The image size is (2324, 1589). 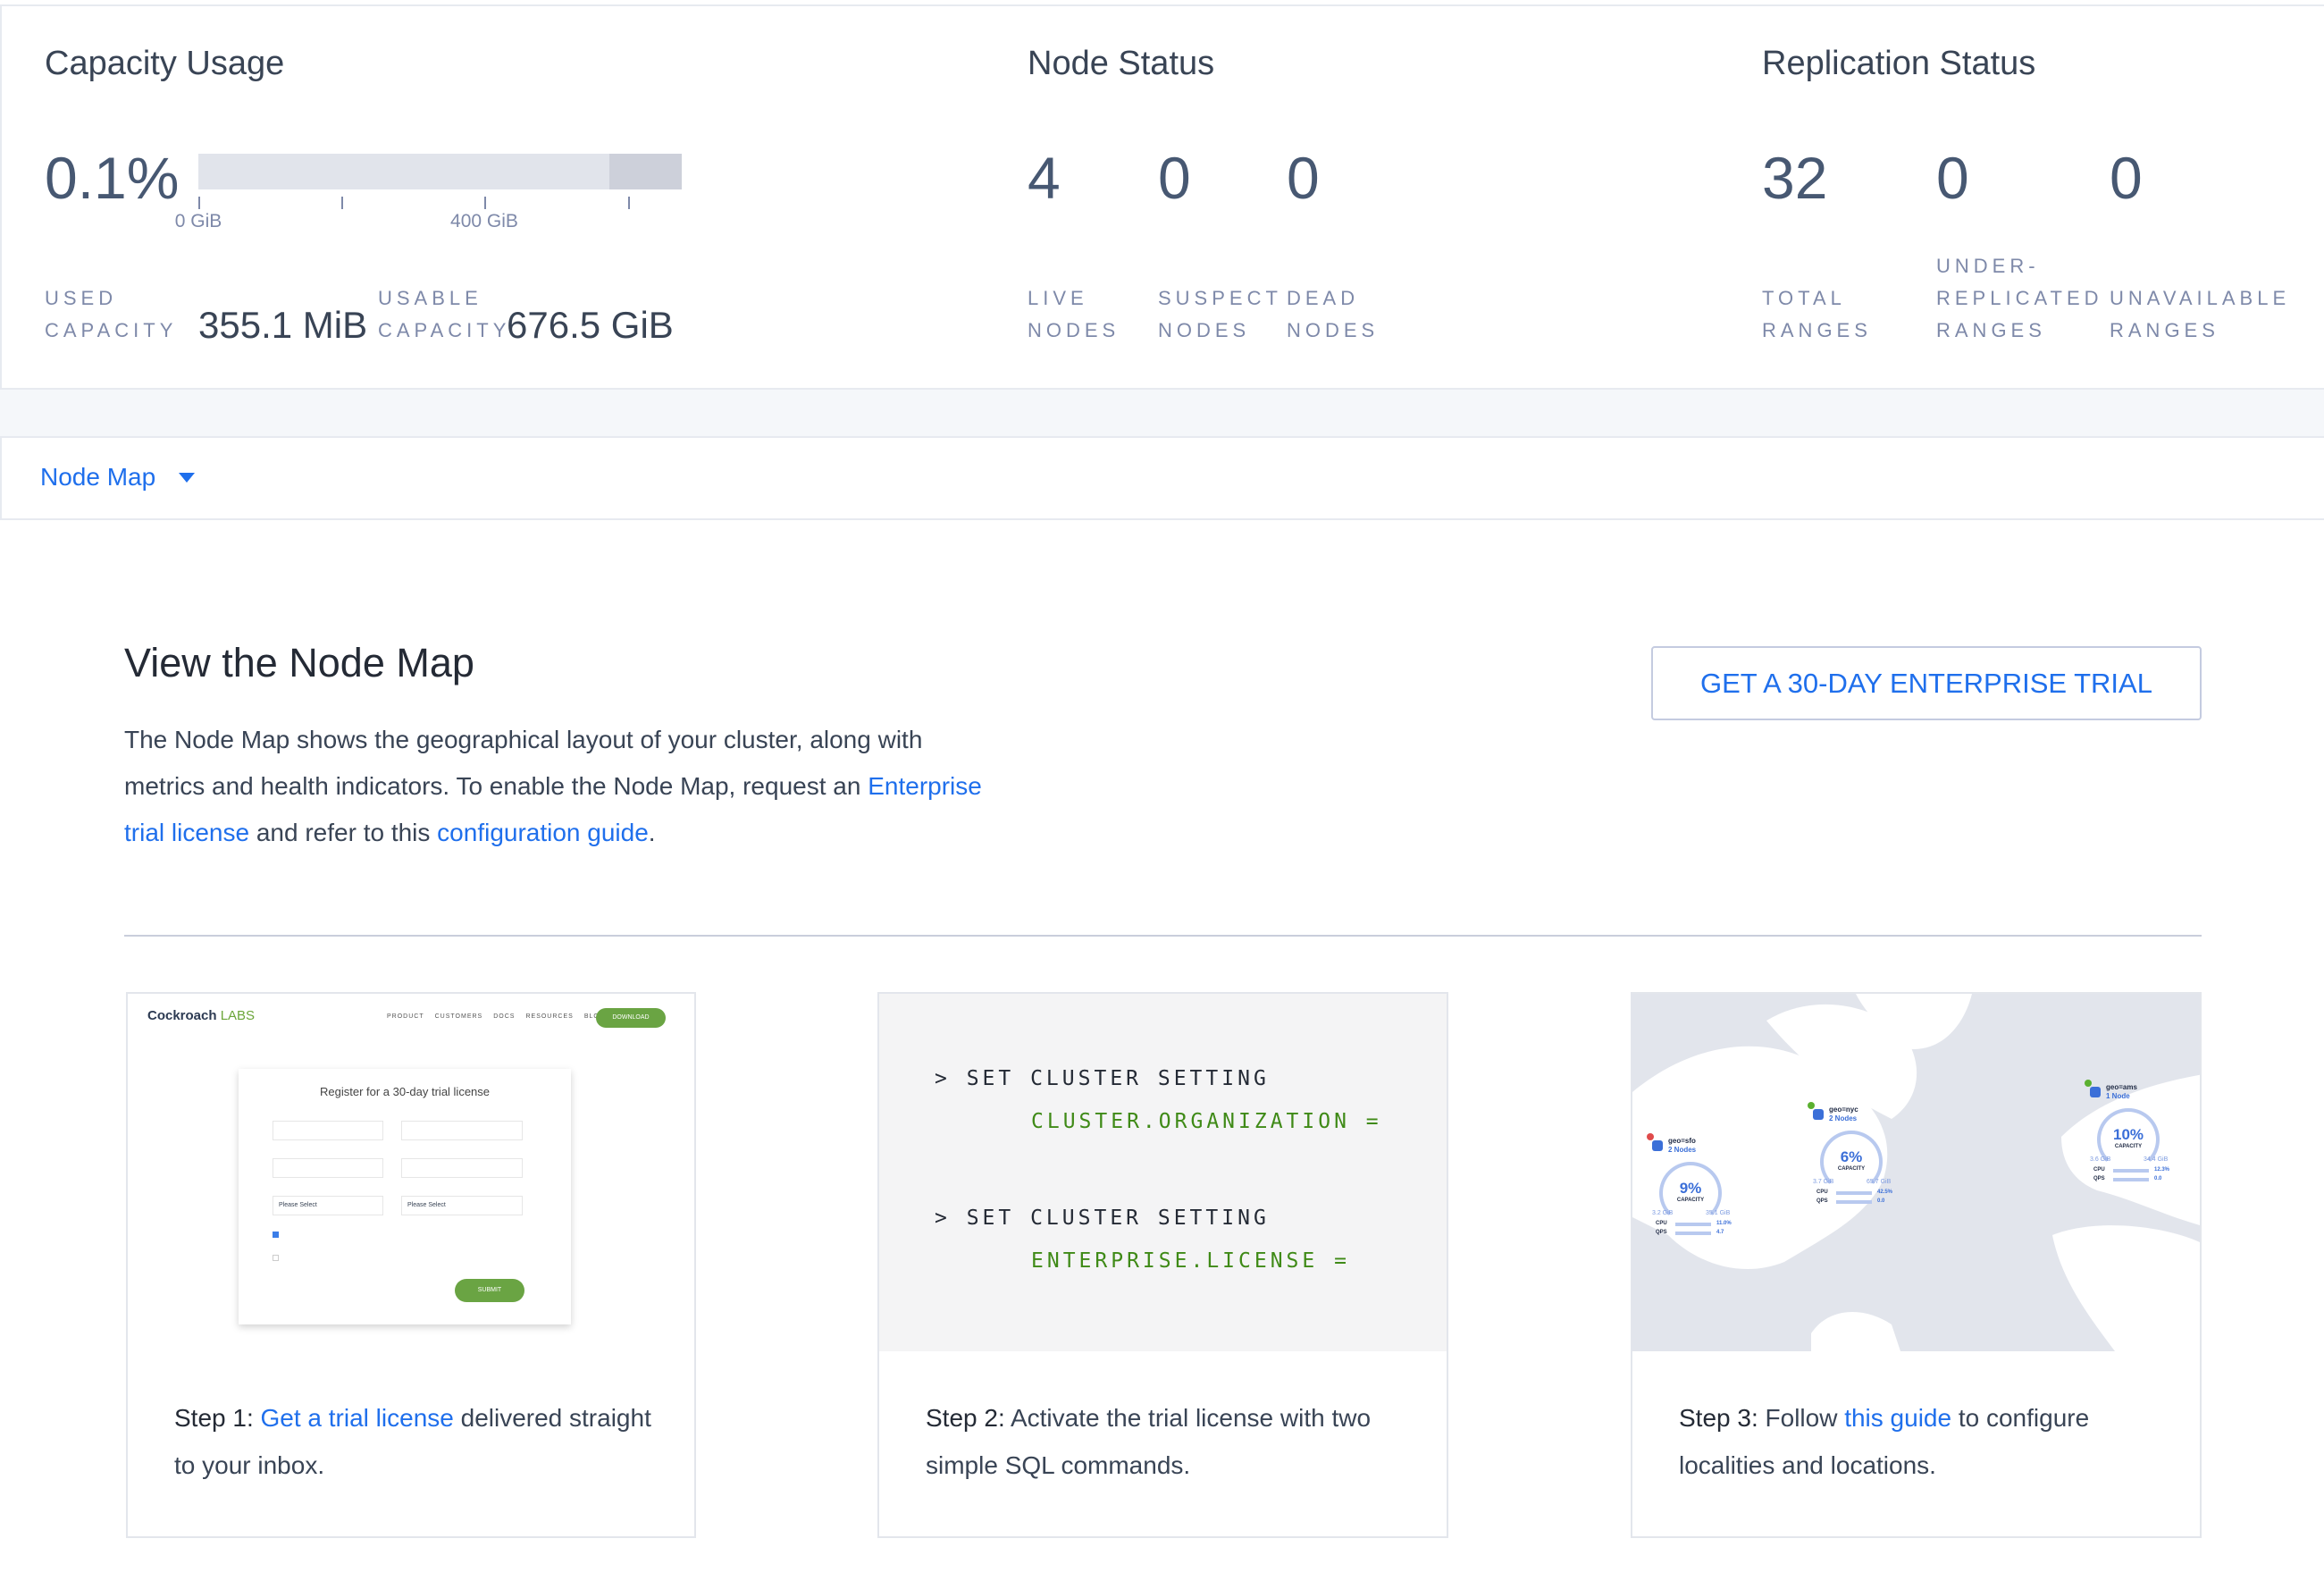 What do you see at coordinates (440, 171) in the screenshot?
I see `capacity-bar` at bounding box center [440, 171].